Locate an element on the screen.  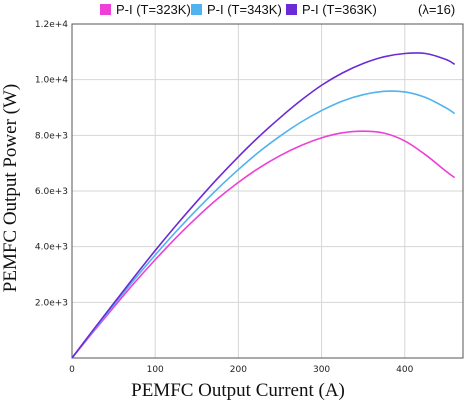
x-tick-label: 200 is located at coordinates (238, 370).